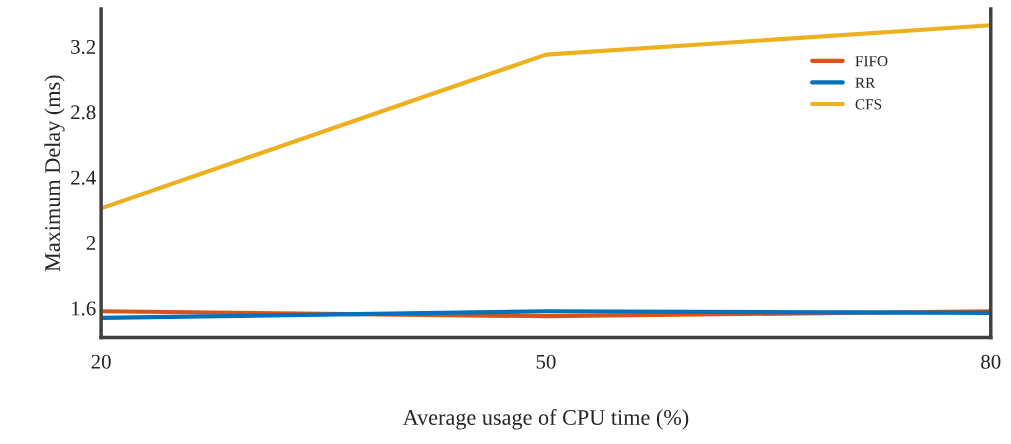  What do you see at coordinates (871, 61) in the screenshot?
I see `legend-label: FIFO` at bounding box center [871, 61].